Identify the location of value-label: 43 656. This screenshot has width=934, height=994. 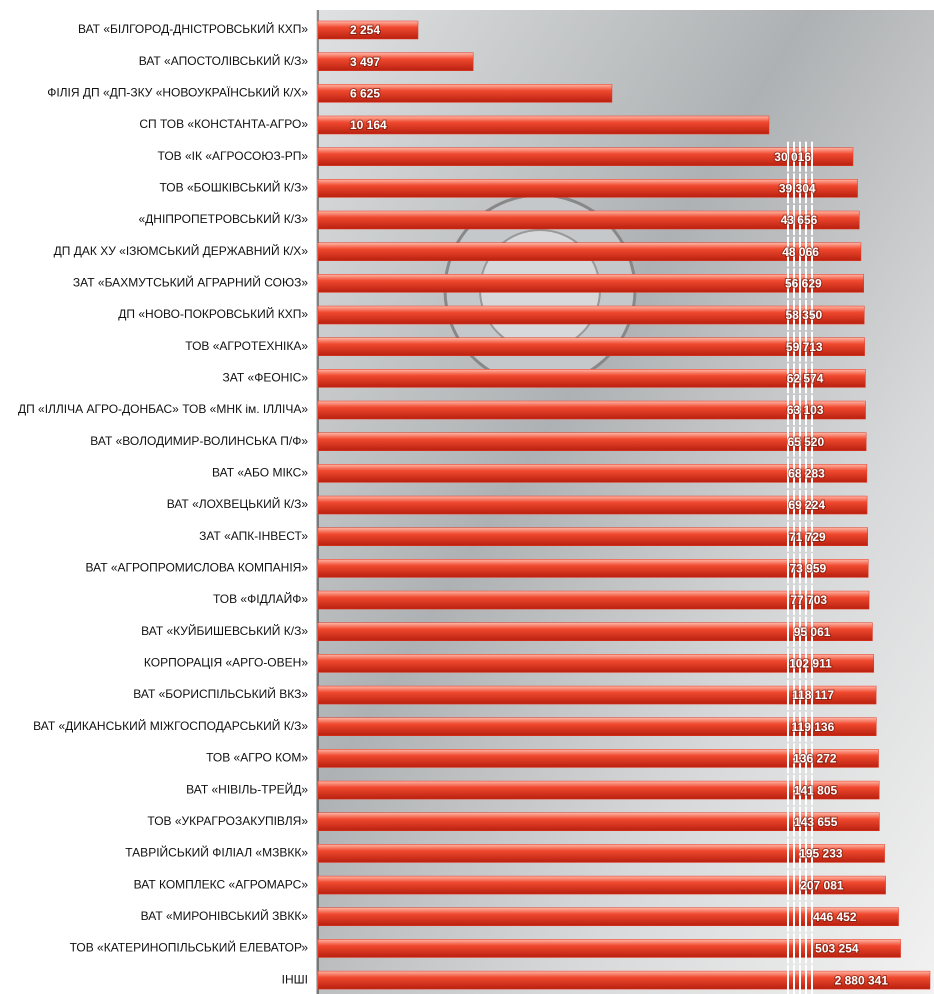
(799, 220).